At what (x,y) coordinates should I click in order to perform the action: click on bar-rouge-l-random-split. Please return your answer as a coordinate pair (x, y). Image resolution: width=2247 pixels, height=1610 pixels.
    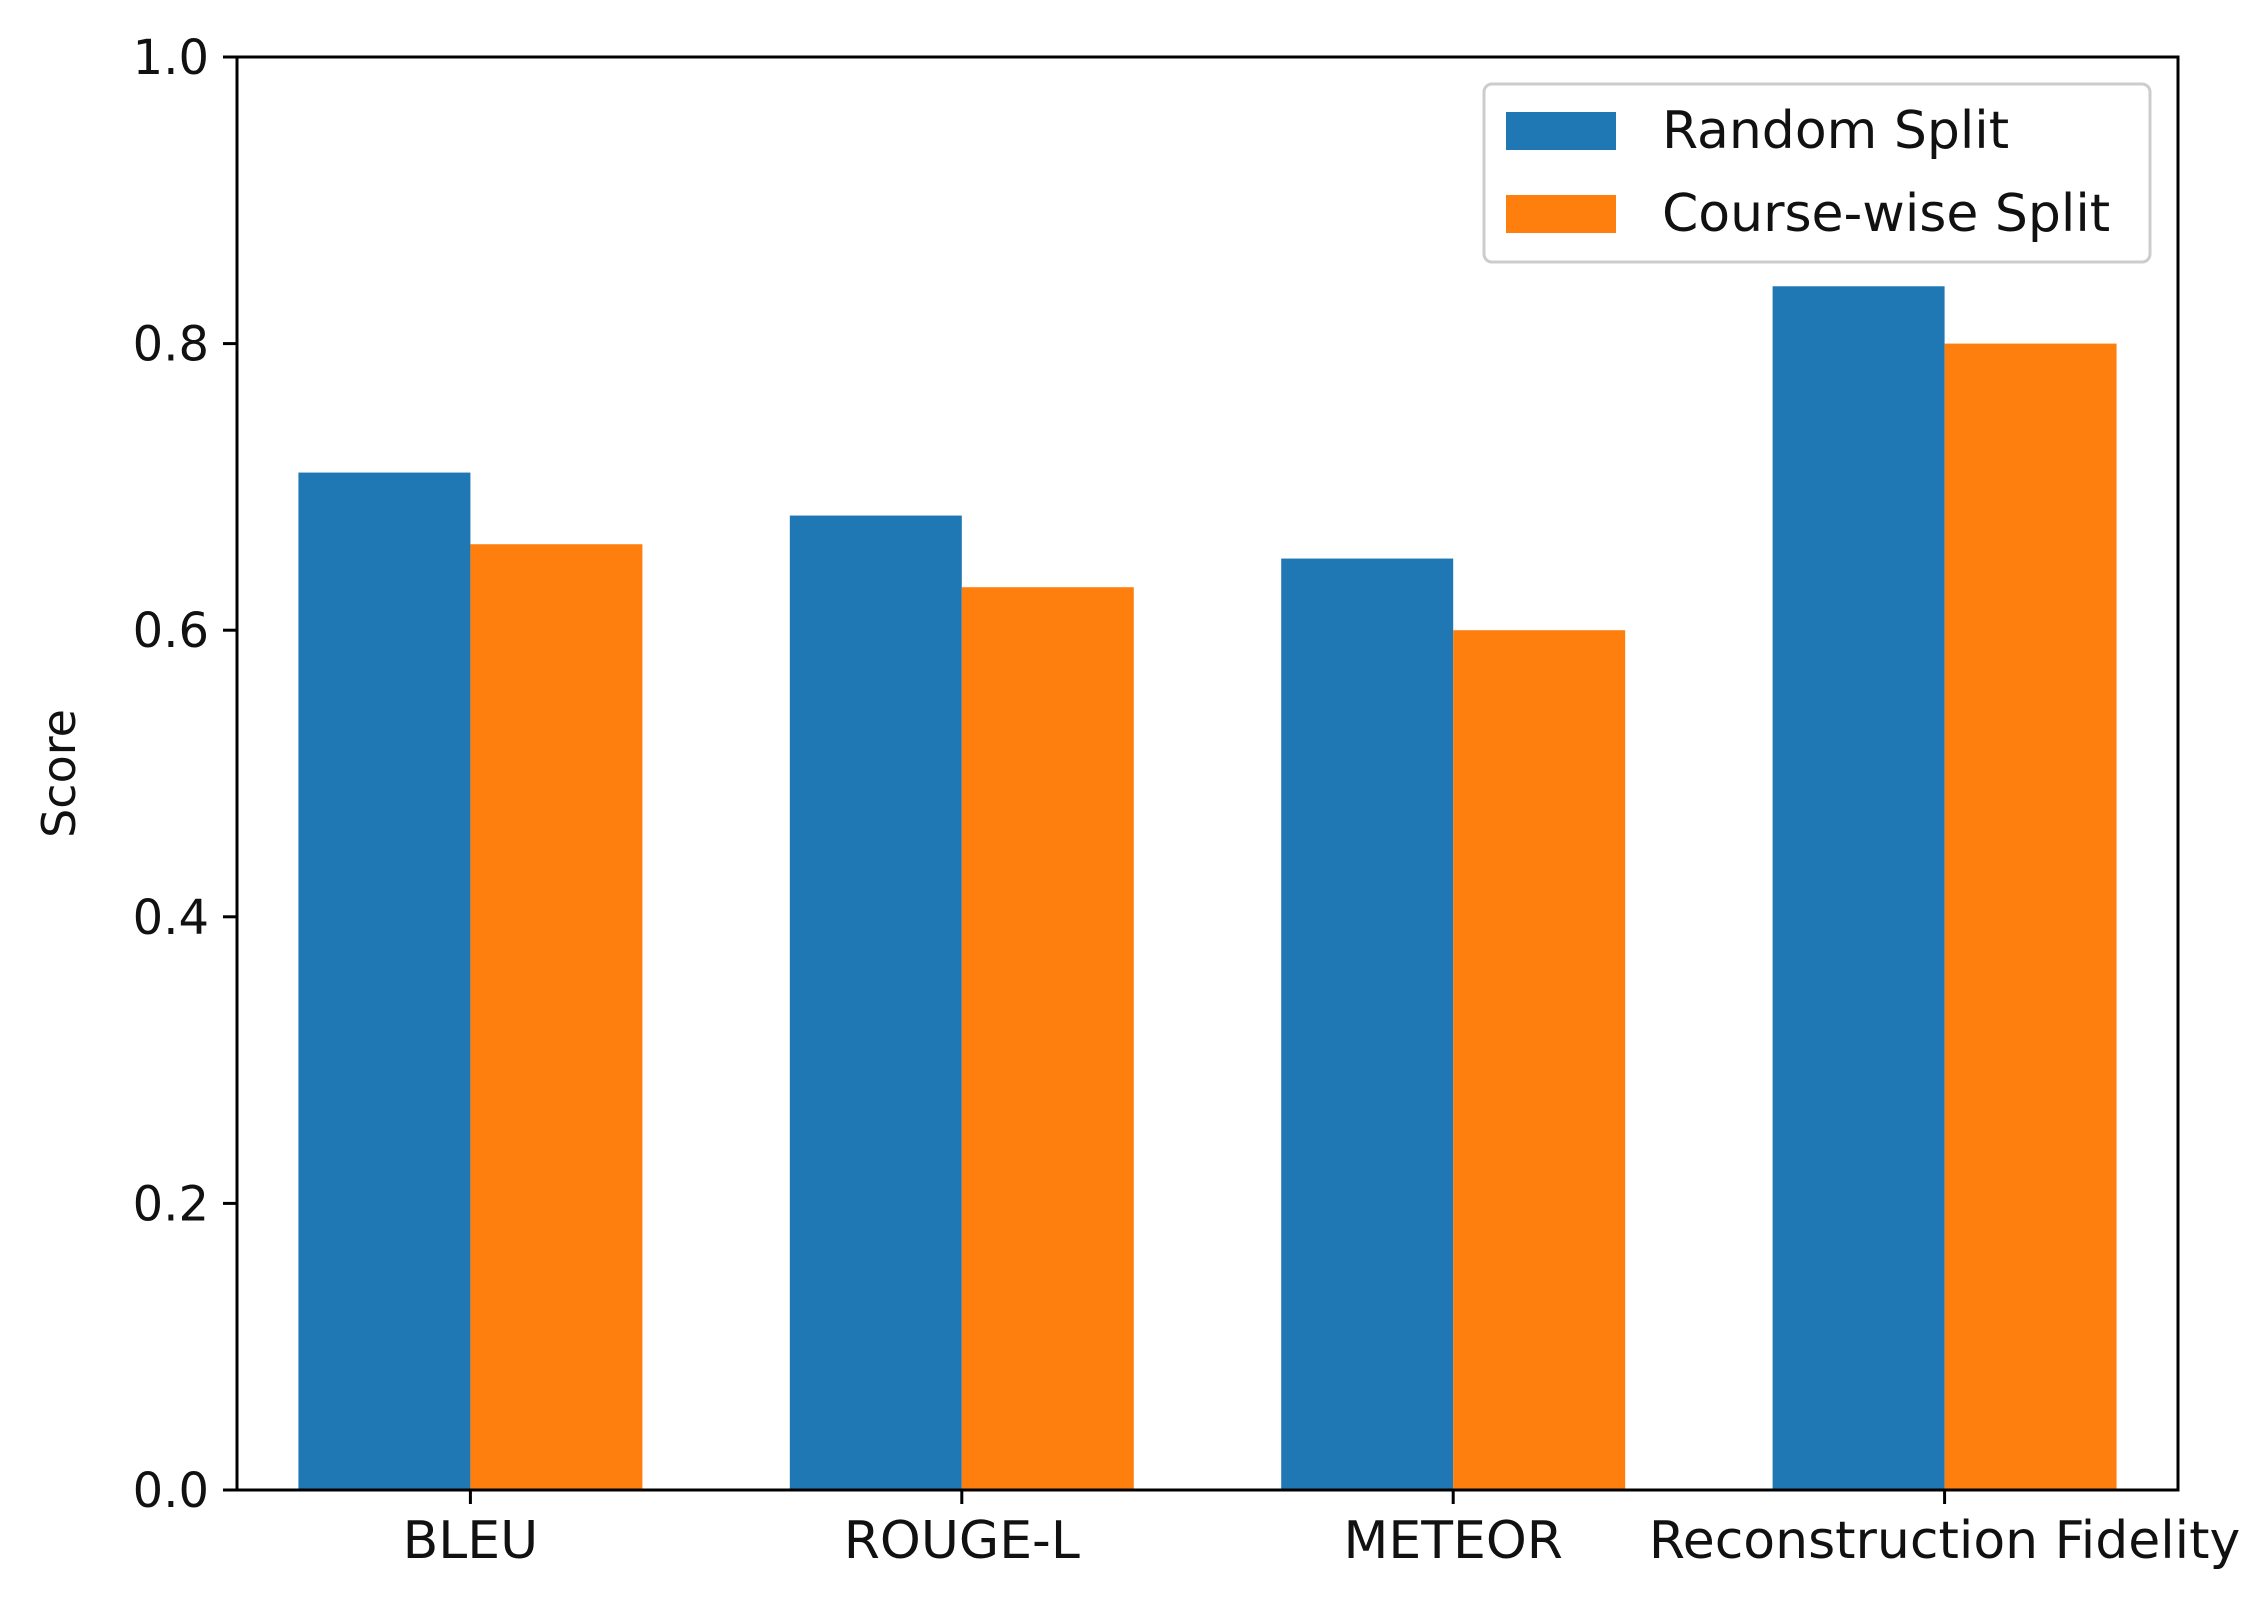
    Looking at the image, I should click on (875, 1002).